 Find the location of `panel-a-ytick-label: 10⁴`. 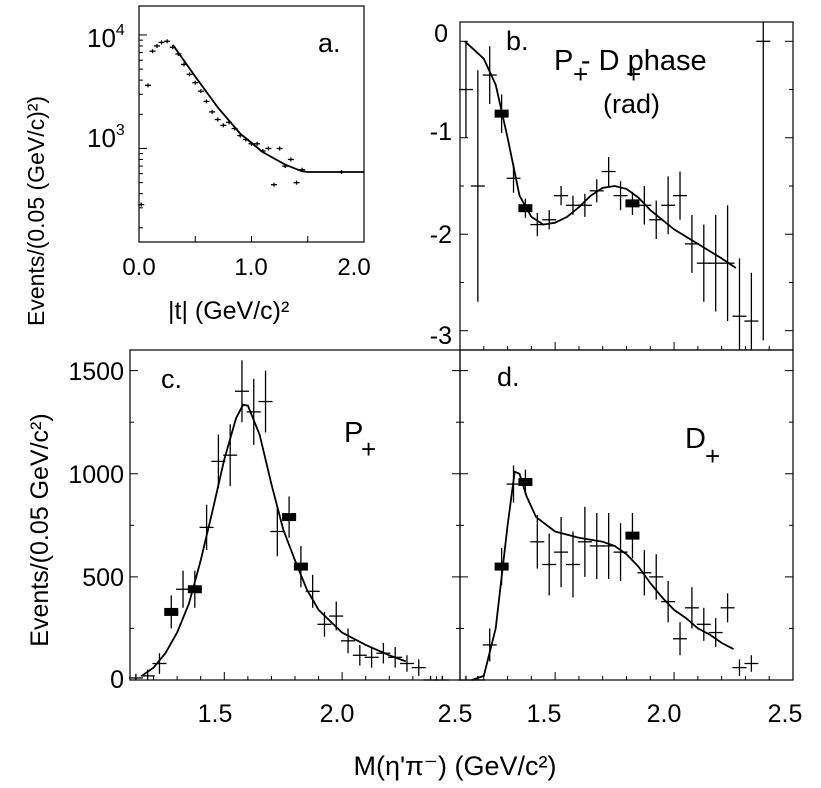

panel-a-ytick-label: 10⁴ is located at coordinates (106, 37).